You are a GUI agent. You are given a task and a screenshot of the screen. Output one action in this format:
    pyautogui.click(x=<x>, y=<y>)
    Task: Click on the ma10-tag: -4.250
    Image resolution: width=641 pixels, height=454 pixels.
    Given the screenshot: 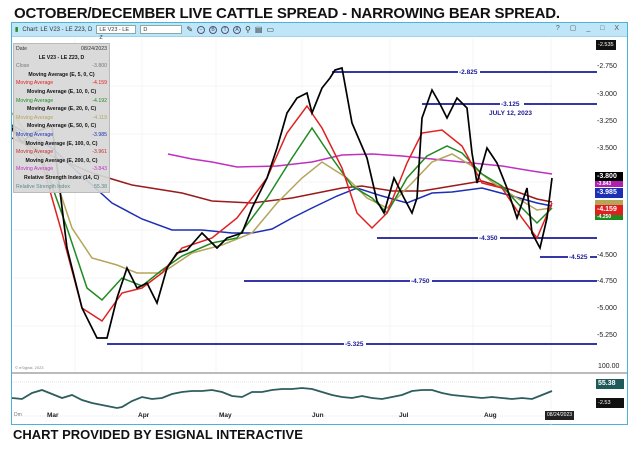 What is the action you would take?
    pyautogui.click(x=609, y=217)
    